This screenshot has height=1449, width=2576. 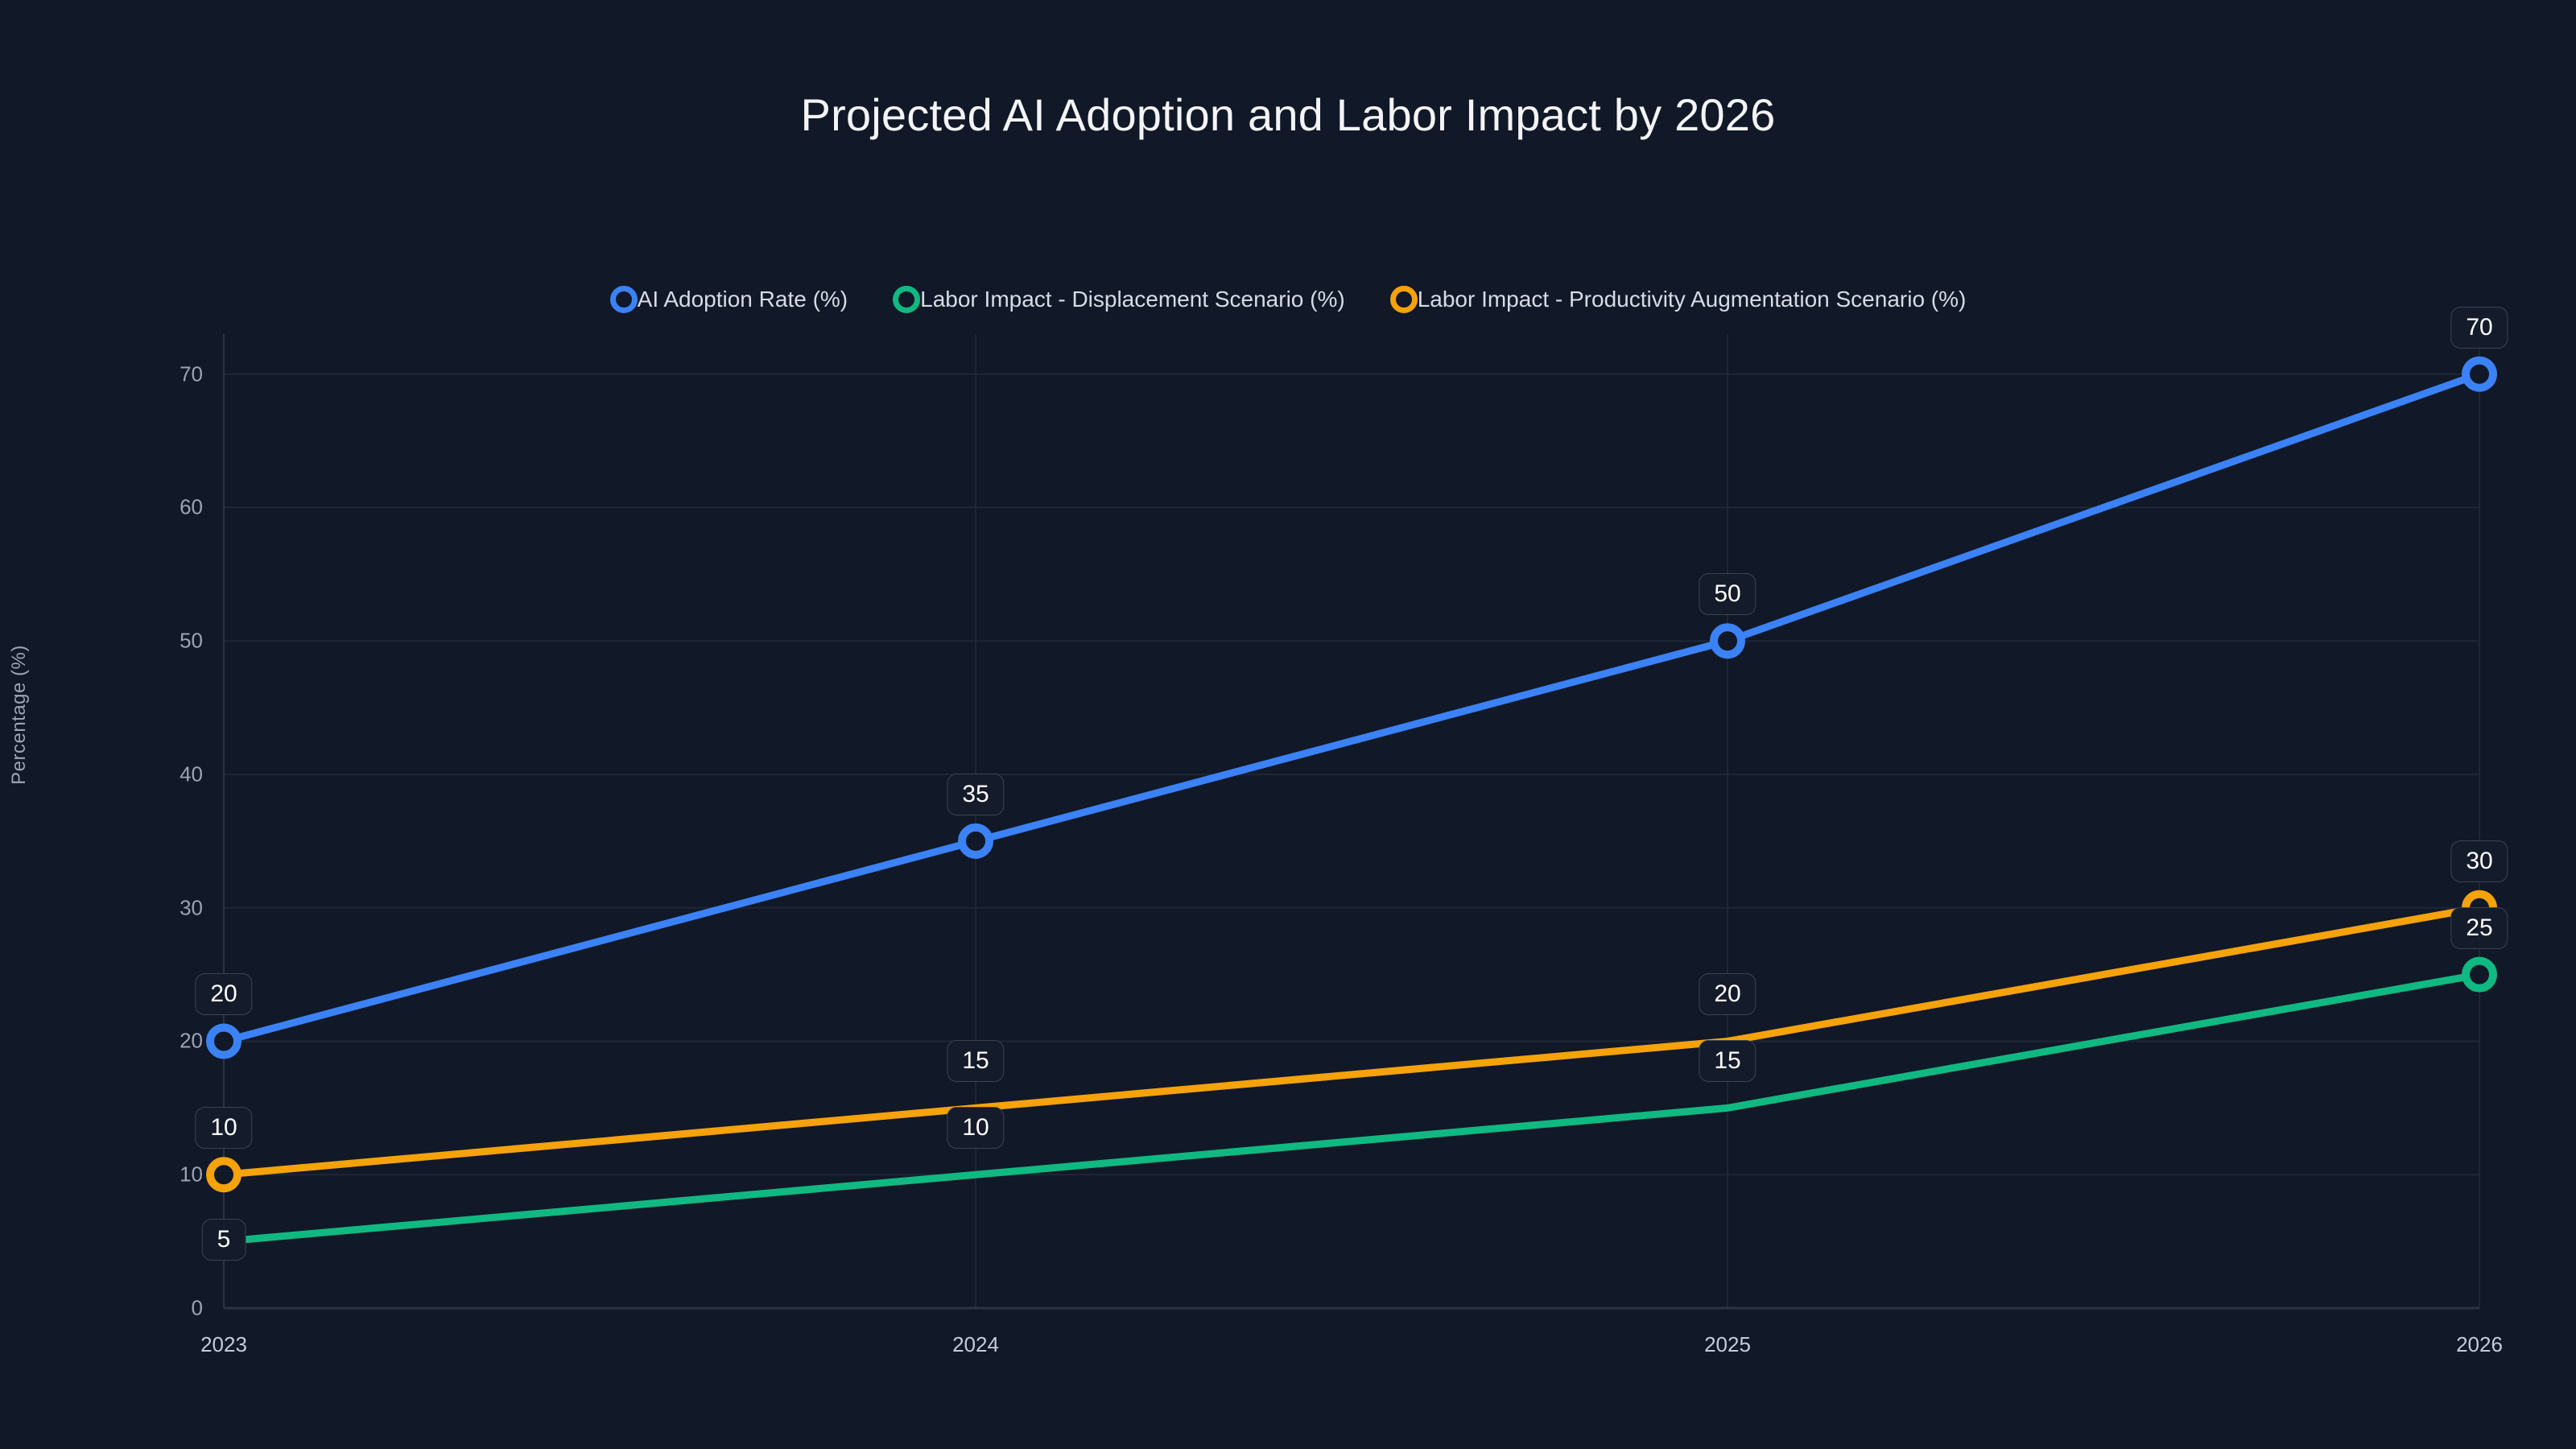 I want to click on y-axis-tick-label: 40, so click(x=191, y=774).